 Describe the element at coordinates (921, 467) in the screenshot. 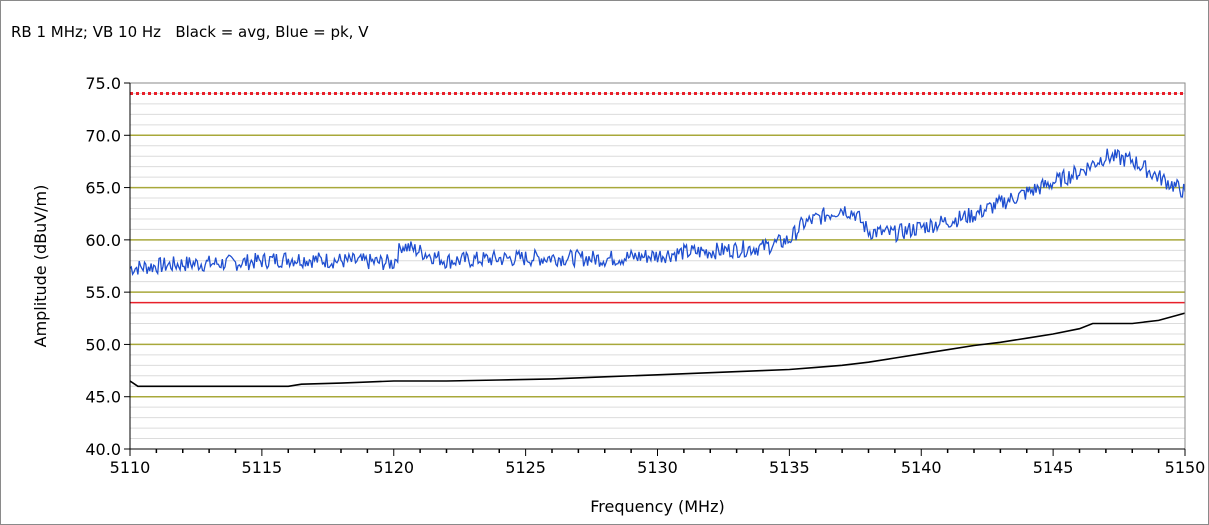

I see `x-tick-label: 5140` at that location.